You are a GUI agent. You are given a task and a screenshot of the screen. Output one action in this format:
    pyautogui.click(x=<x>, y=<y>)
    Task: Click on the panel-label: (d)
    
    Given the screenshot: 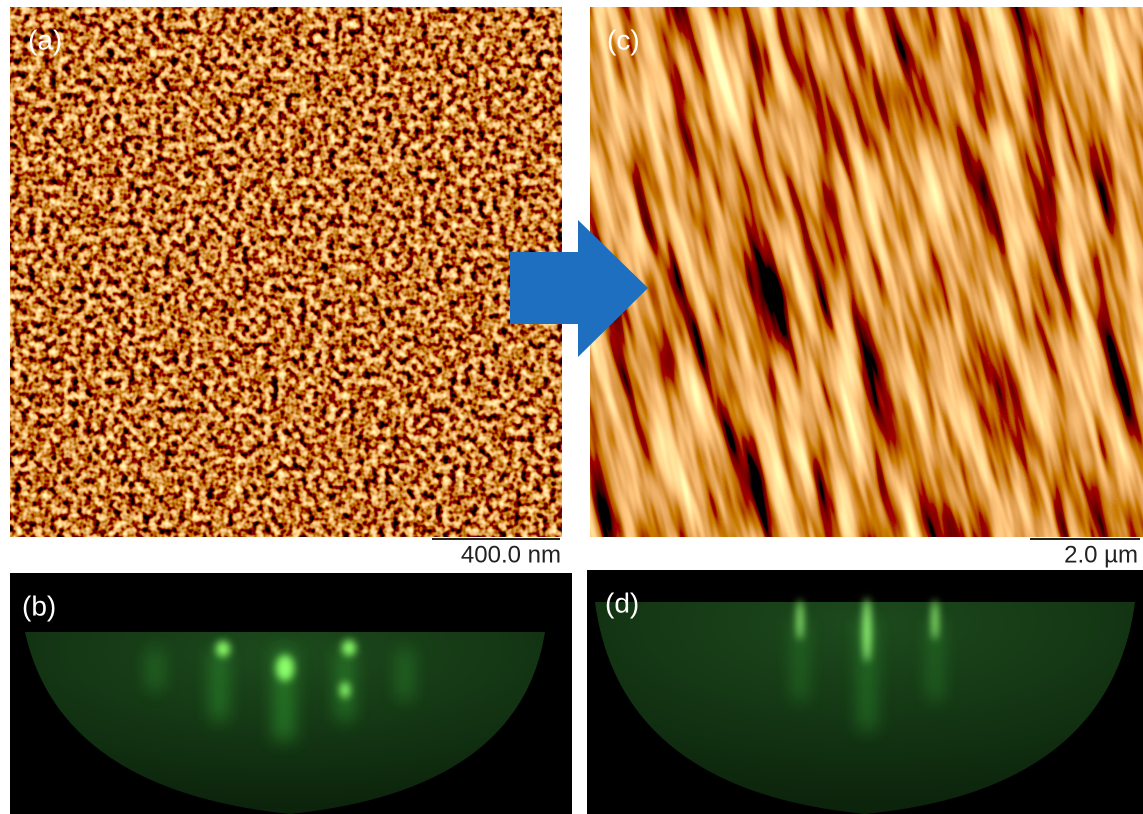 What is the action you would take?
    pyautogui.click(x=622, y=602)
    